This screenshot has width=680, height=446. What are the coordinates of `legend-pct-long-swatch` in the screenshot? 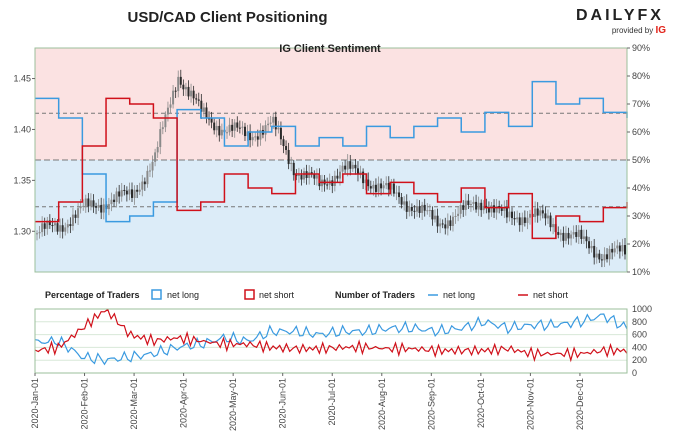 It's located at (156, 294).